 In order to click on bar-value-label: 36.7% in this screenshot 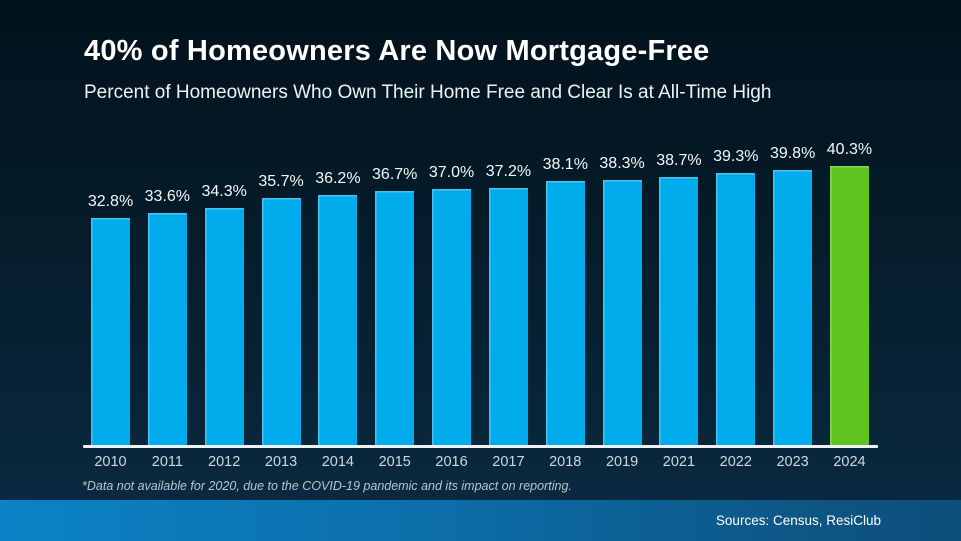, I will do `click(395, 175)`.